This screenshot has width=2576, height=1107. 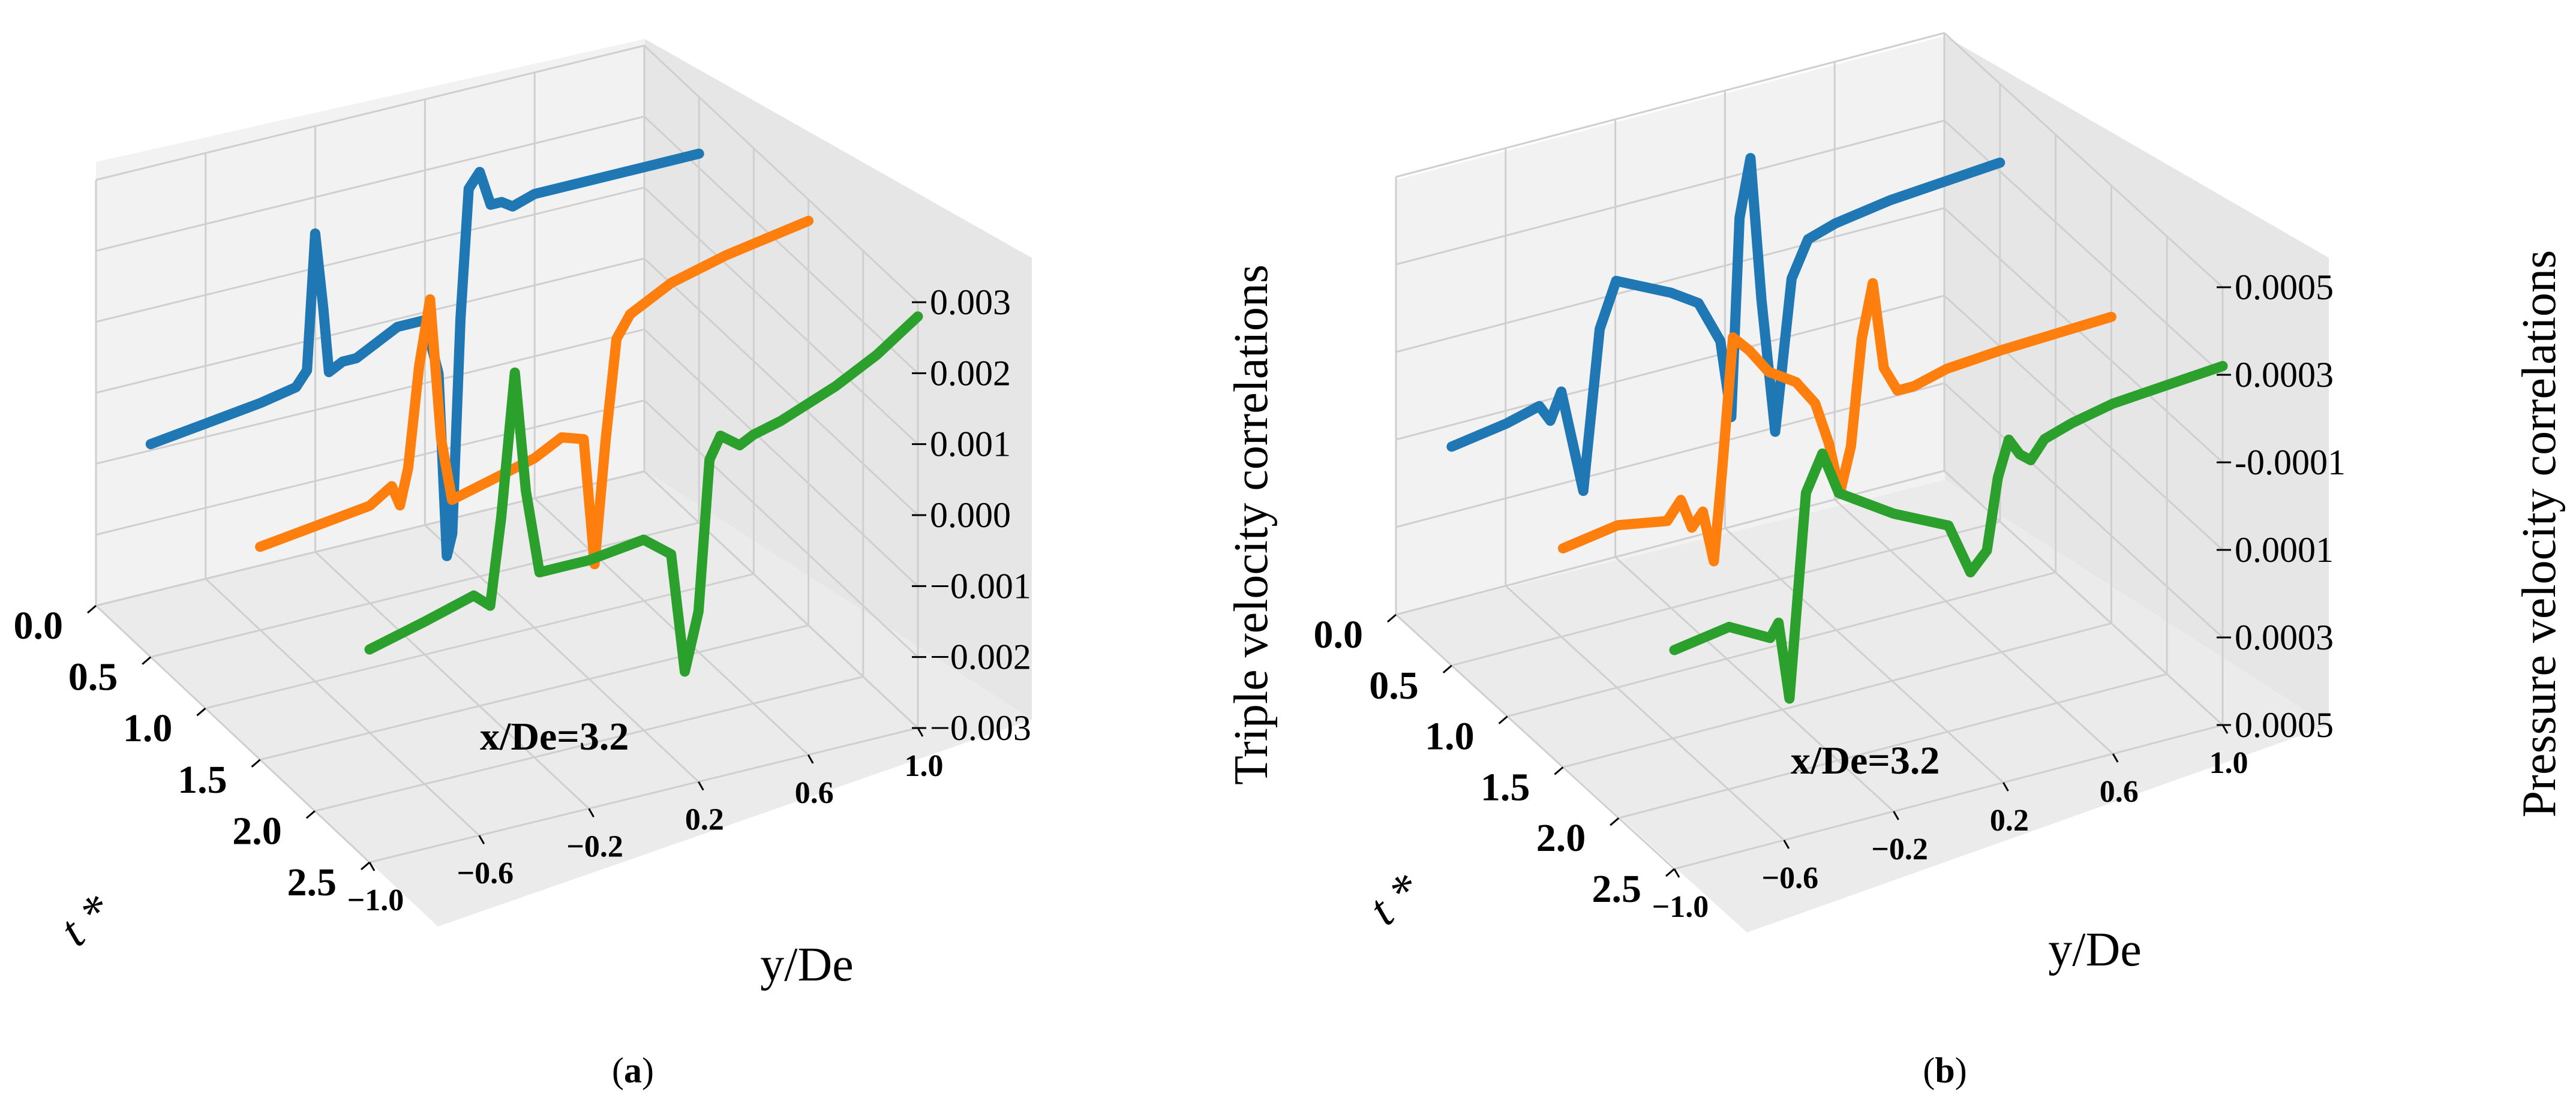 I want to click on z-tick-label: −0.001, so click(x=980, y=586).